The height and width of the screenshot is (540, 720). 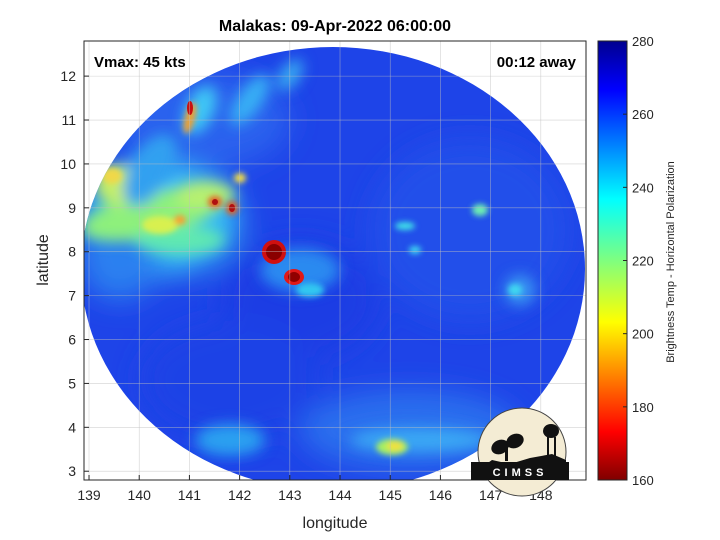 I want to click on colorbar-tick-label: 260, so click(x=643, y=114).